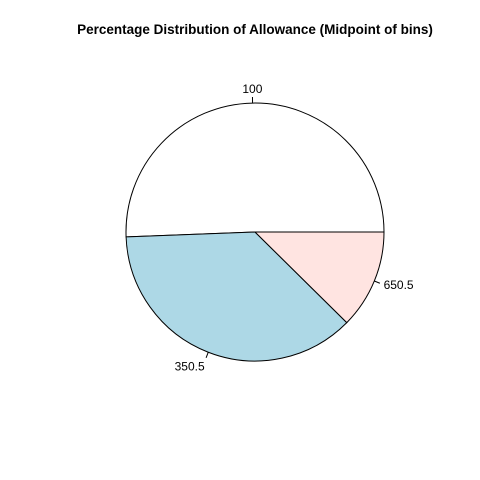 The image size is (480, 480). What do you see at coordinates (190, 367) in the screenshot?
I see `slice-label-350-5: 350.5` at bounding box center [190, 367].